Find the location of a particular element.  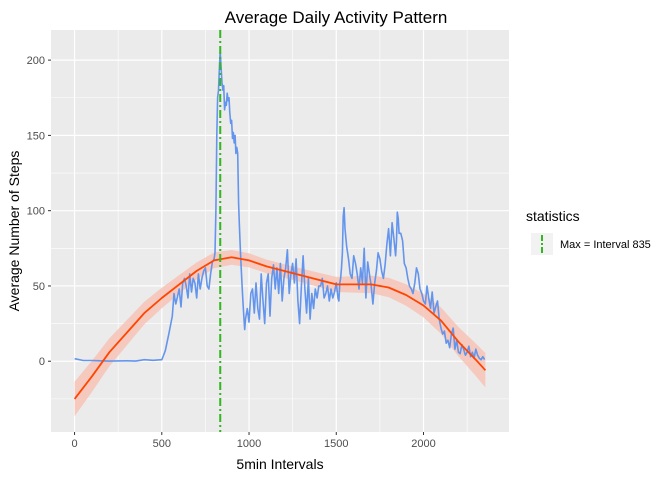

x-tick-label: 0 is located at coordinates (74, 444).